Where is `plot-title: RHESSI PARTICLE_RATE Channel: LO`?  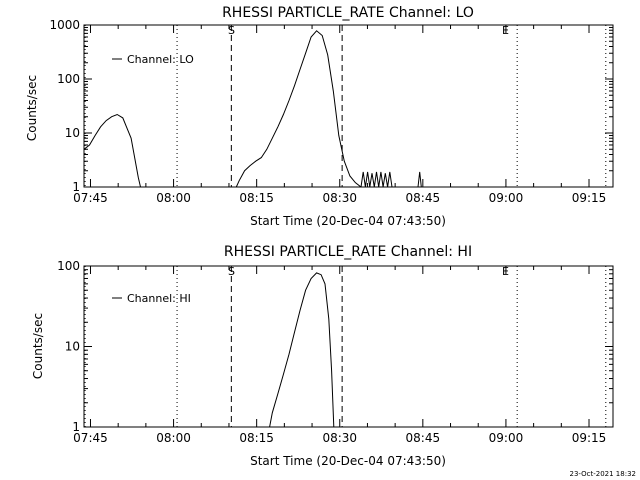 plot-title: RHESSI PARTICLE_RATE Channel: LO is located at coordinates (348, 13).